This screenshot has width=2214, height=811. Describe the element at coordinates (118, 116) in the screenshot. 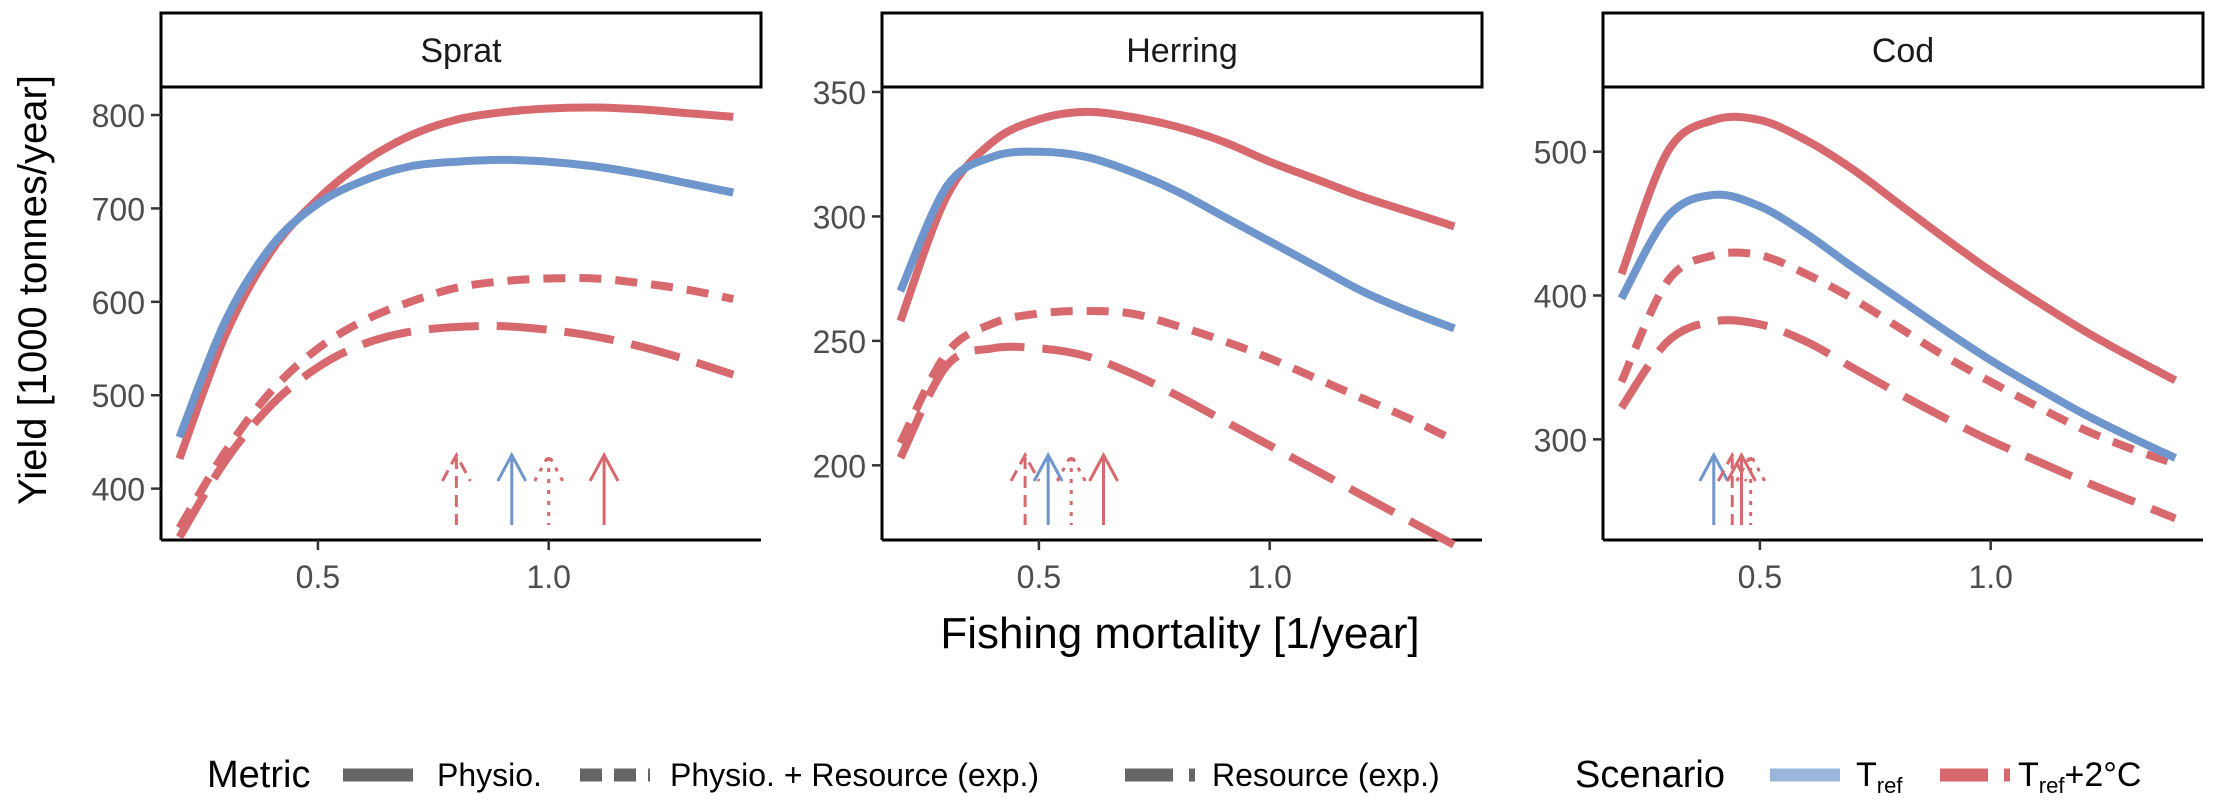

I see `y-tick-label: 800` at that location.